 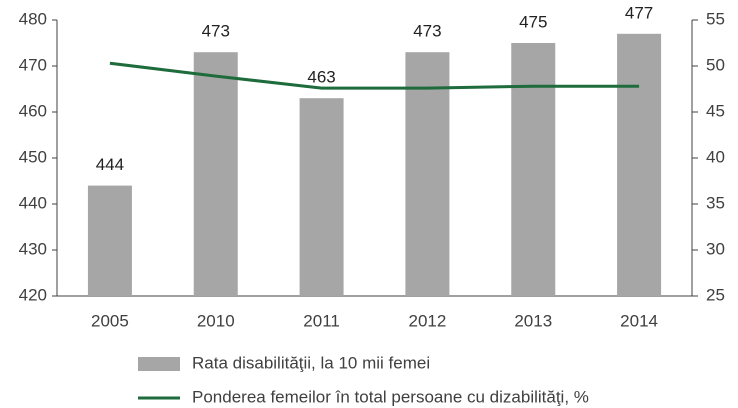 I want to click on x-tick-label: 2010, so click(x=216, y=320).